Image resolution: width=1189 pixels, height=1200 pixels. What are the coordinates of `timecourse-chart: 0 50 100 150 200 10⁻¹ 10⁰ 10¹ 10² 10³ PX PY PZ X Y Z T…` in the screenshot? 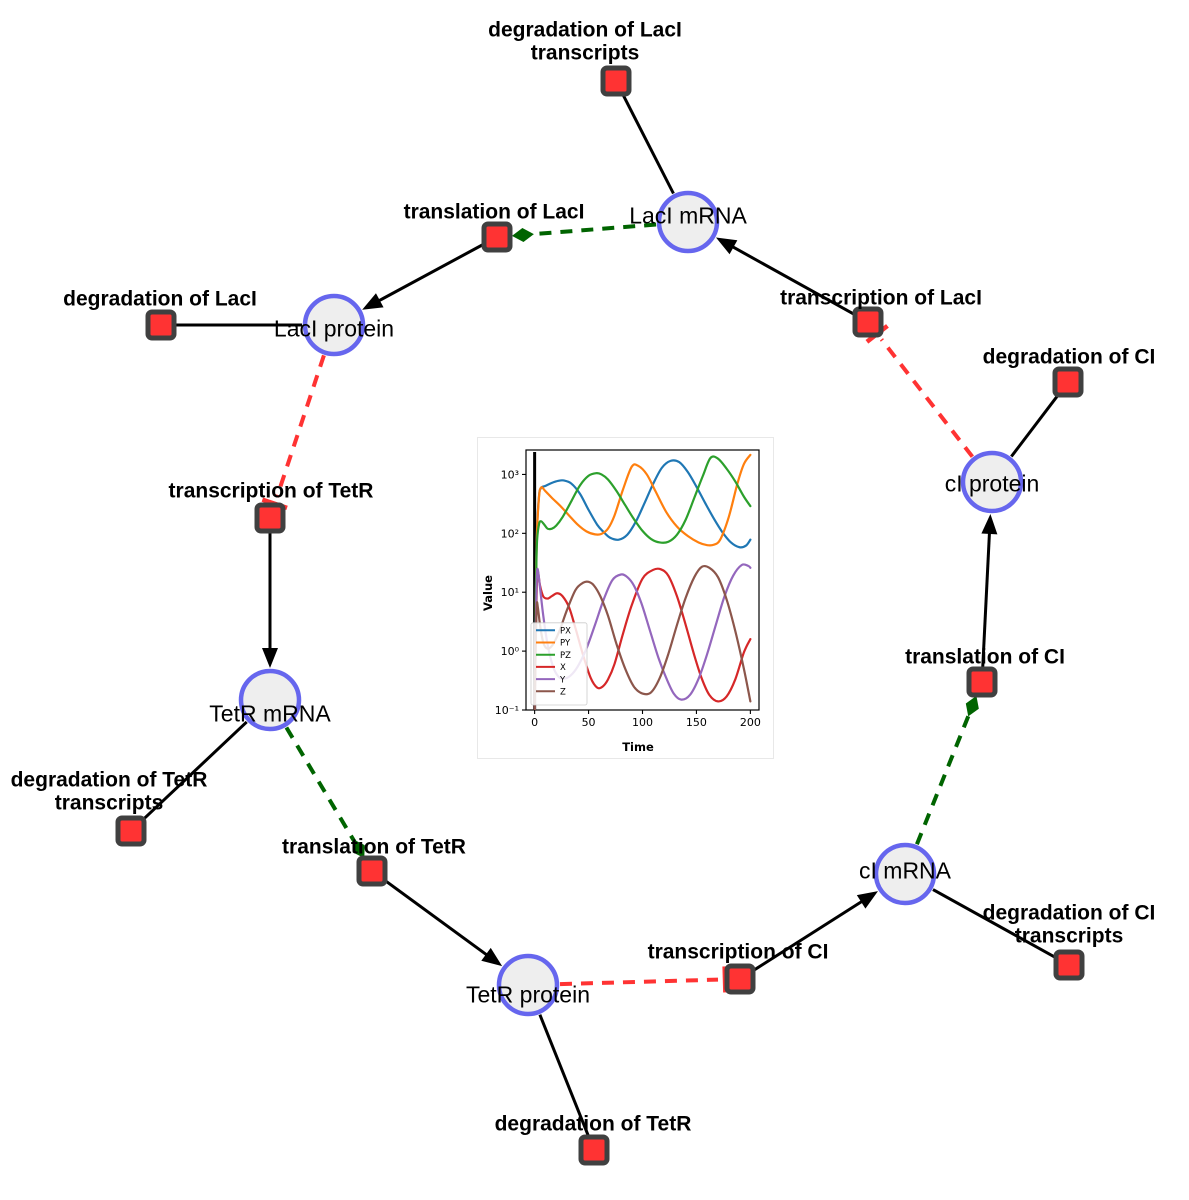 It's located at (625, 598).